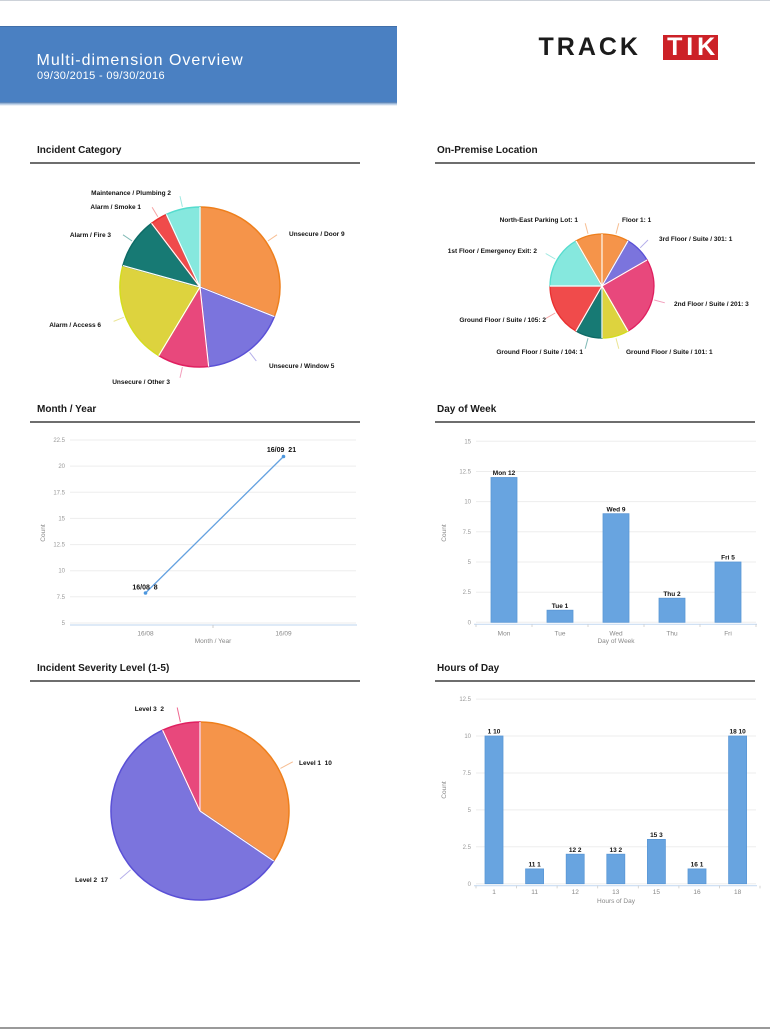 The image size is (770, 1034). What do you see at coordinates (144, 588) in the screenshot?
I see `svg-text: 16/08 8` at bounding box center [144, 588].